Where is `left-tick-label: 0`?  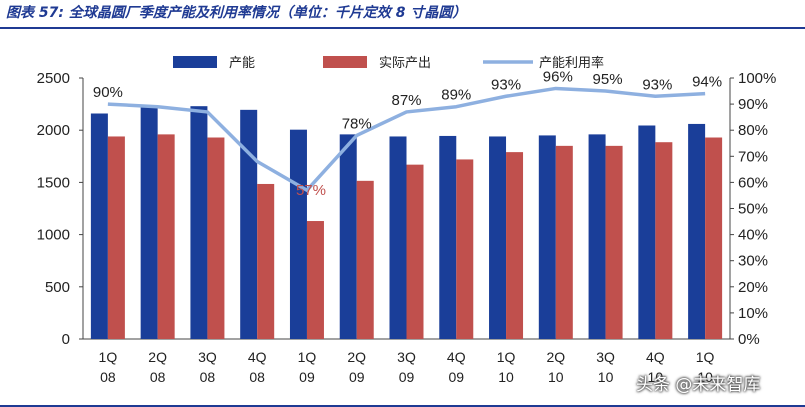
left-tick-label: 0 is located at coordinates (66, 339).